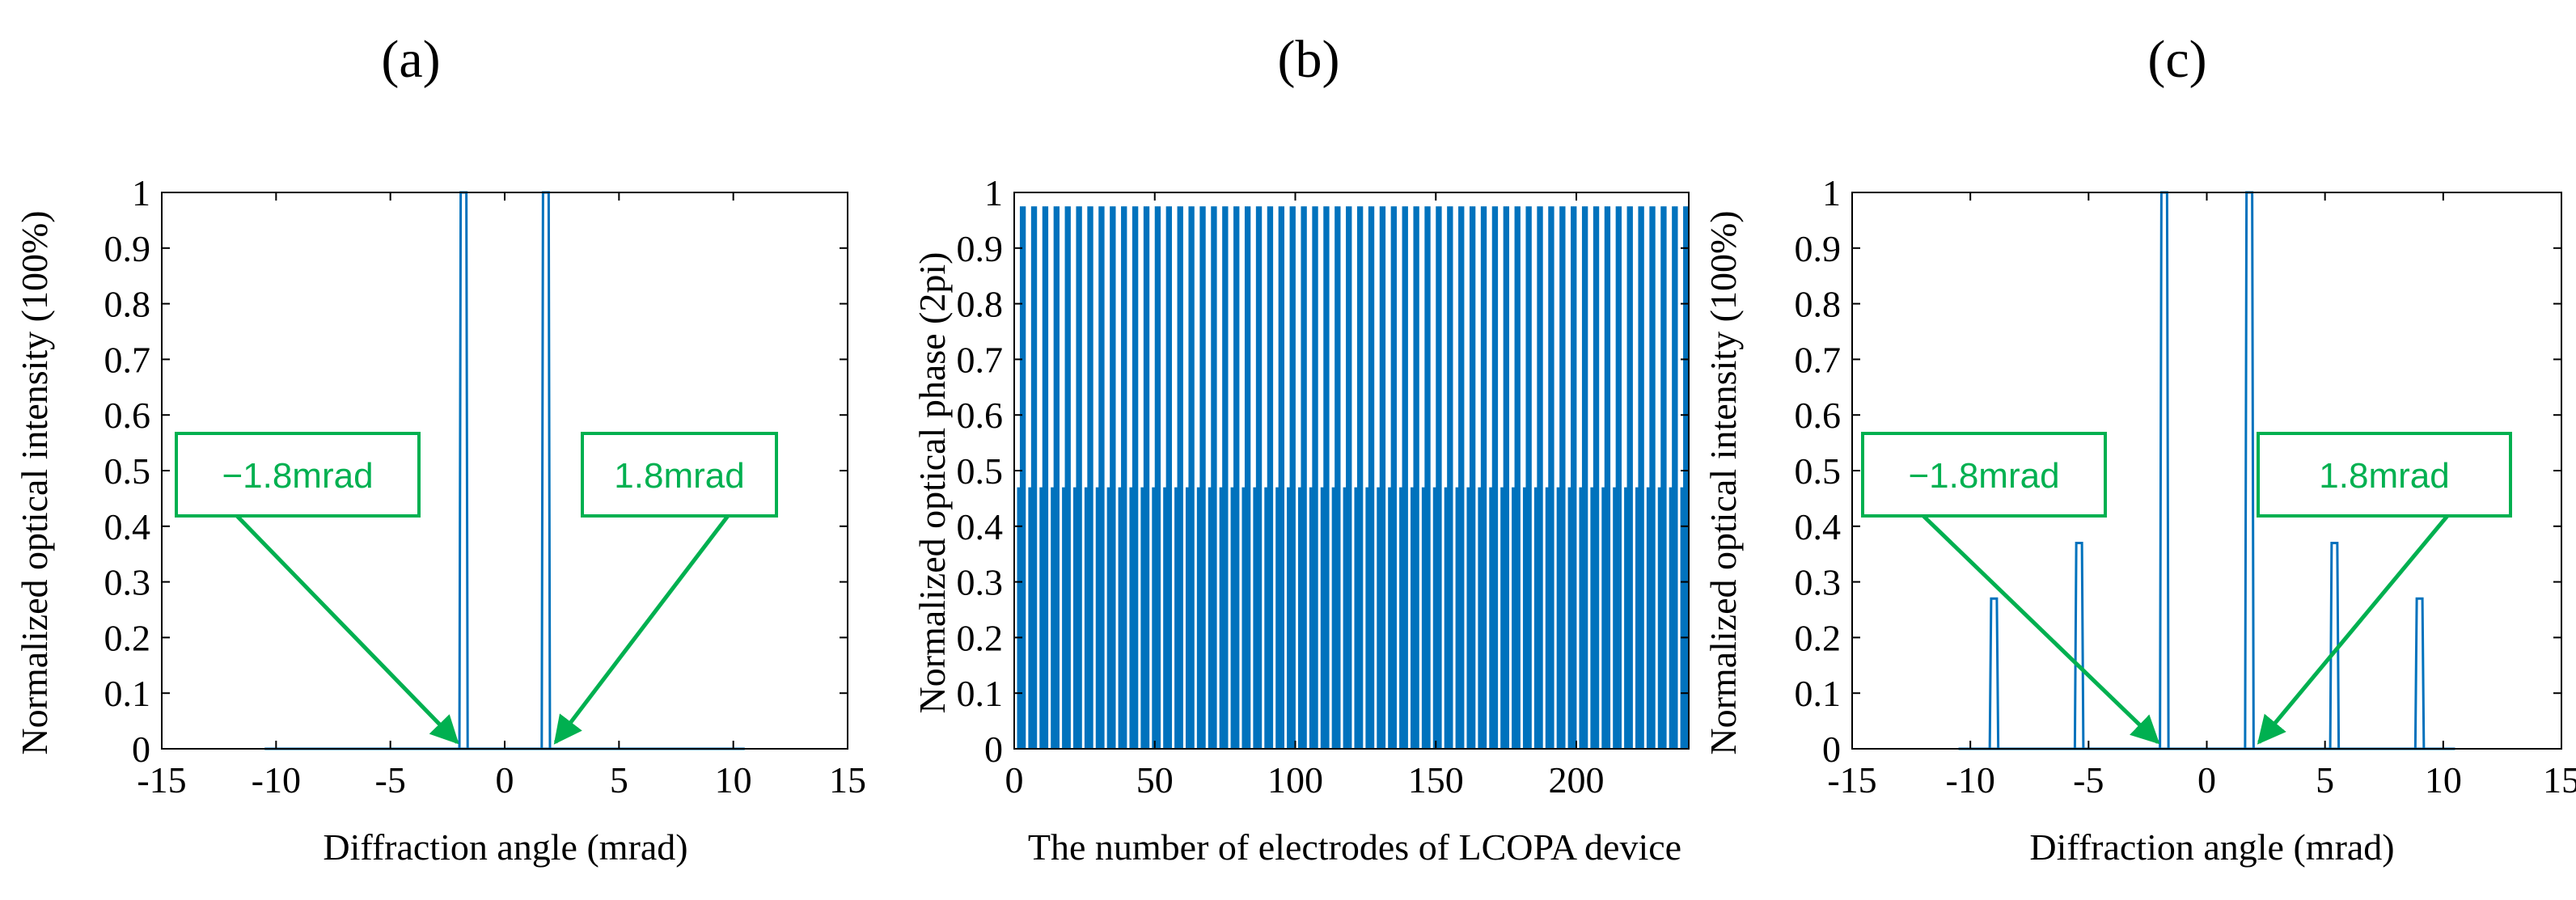 The height and width of the screenshot is (900, 2576). Describe the element at coordinates (2353, 629) in the screenshot. I see `annotation-arrow` at that location.